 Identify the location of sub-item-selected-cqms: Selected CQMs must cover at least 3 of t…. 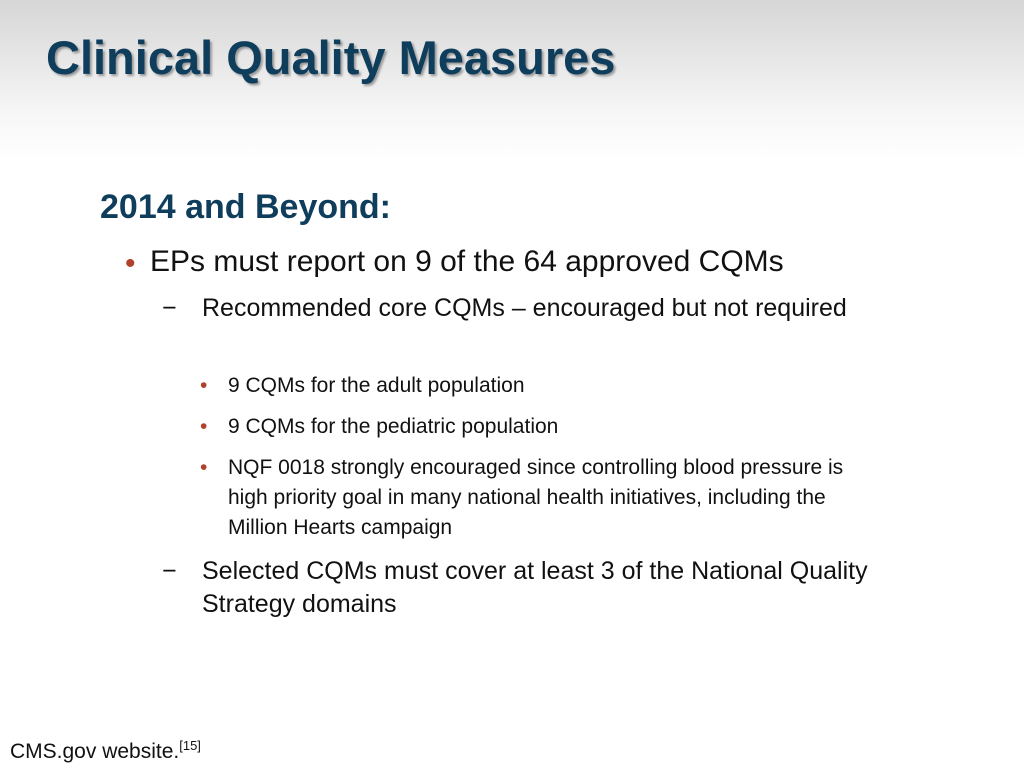
(535, 587).